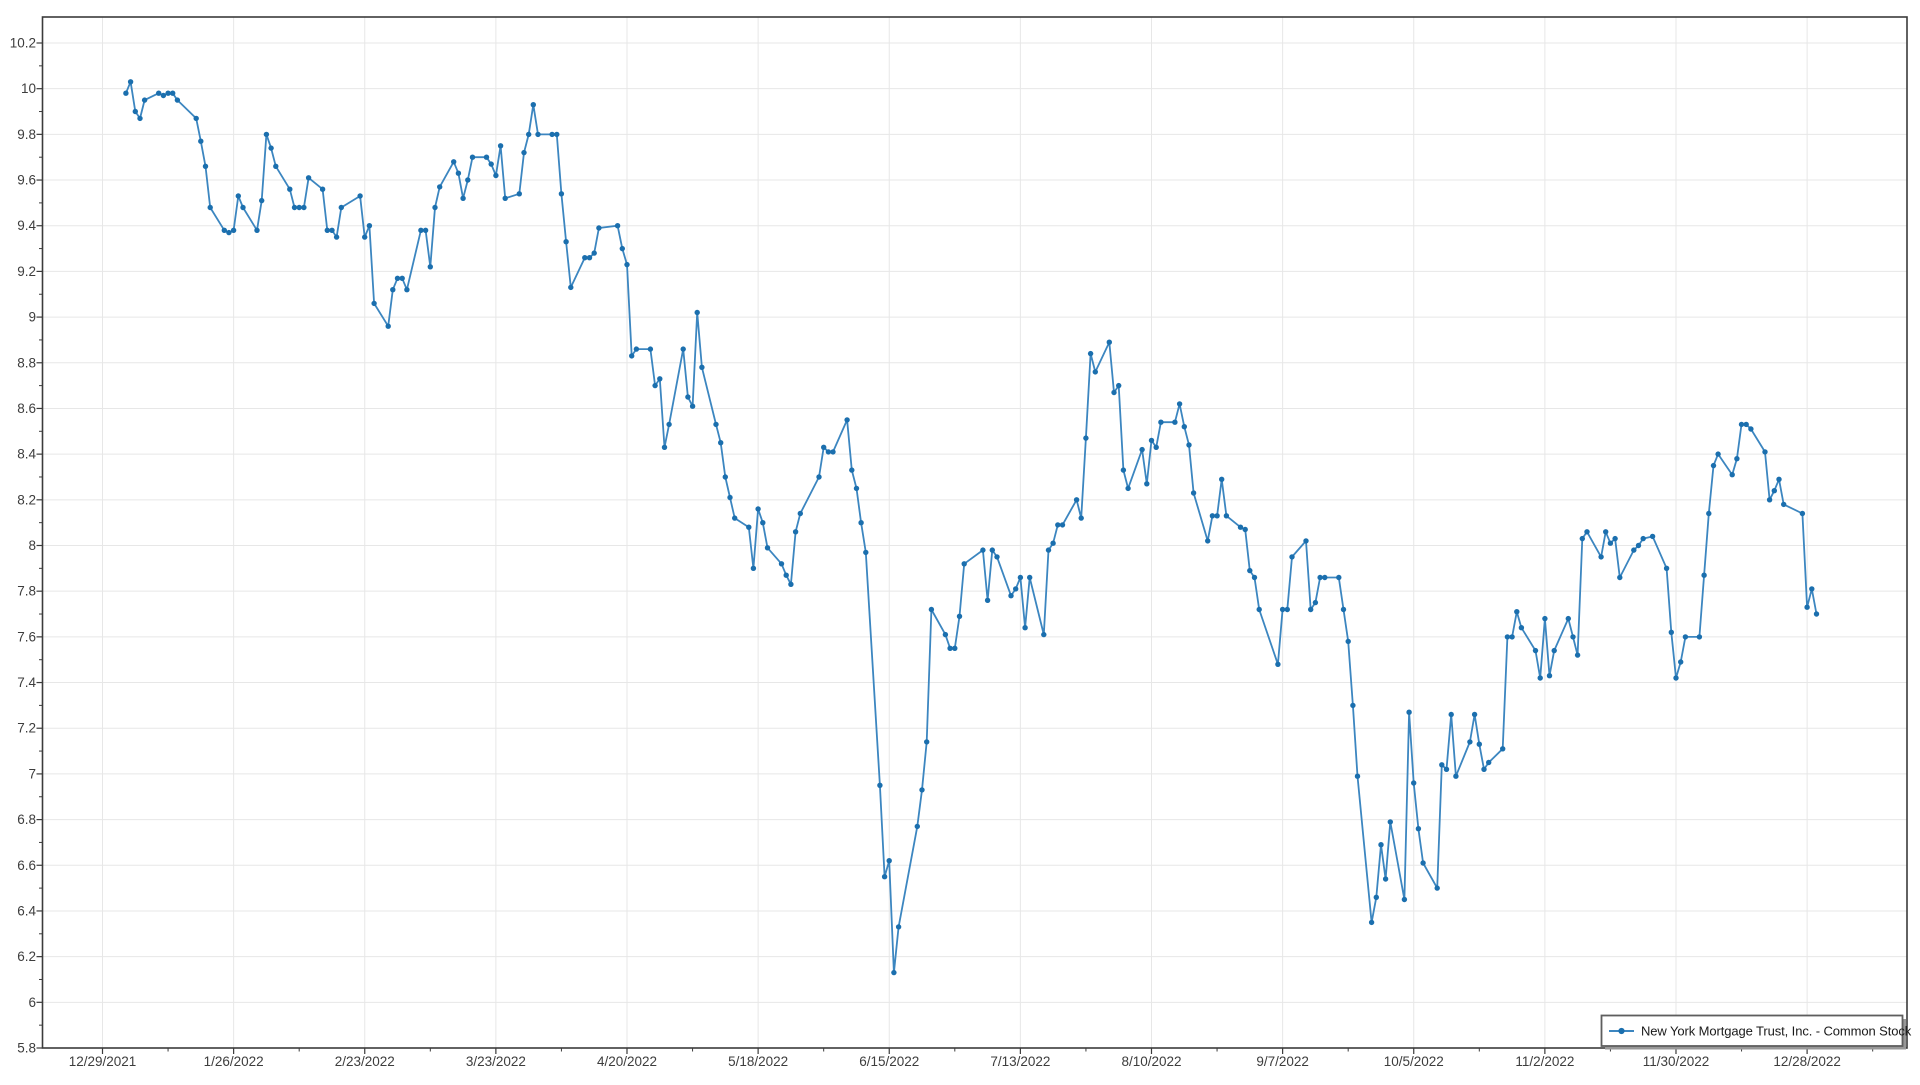 The width and height of the screenshot is (1920, 1085). Describe the element at coordinates (28, 88) in the screenshot. I see `y-tick-label: 10` at that location.